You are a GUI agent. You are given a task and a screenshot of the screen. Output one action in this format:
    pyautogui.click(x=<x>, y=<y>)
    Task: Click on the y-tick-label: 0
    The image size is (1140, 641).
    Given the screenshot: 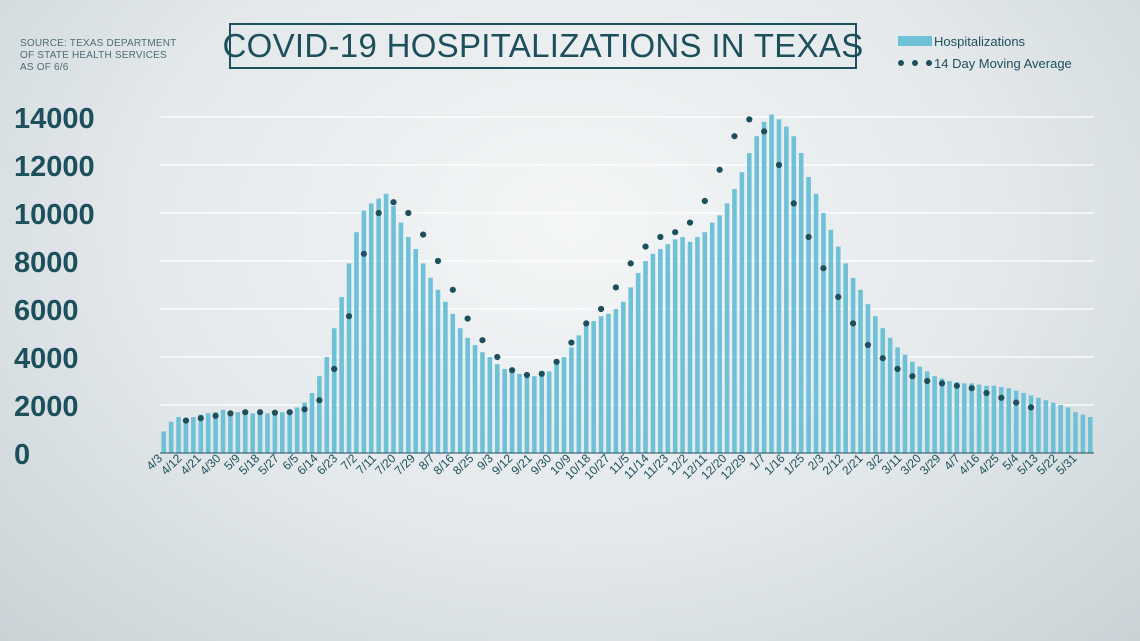 What is the action you would take?
    pyautogui.click(x=22, y=455)
    